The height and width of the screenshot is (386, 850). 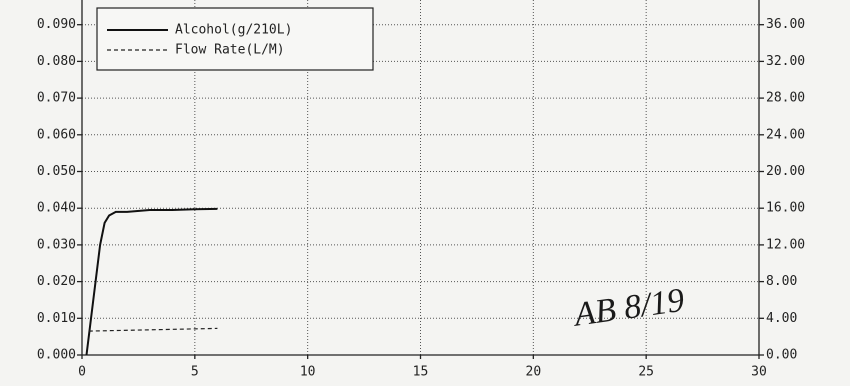 I want to click on x-tick-label: 10, so click(x=308, y=372).